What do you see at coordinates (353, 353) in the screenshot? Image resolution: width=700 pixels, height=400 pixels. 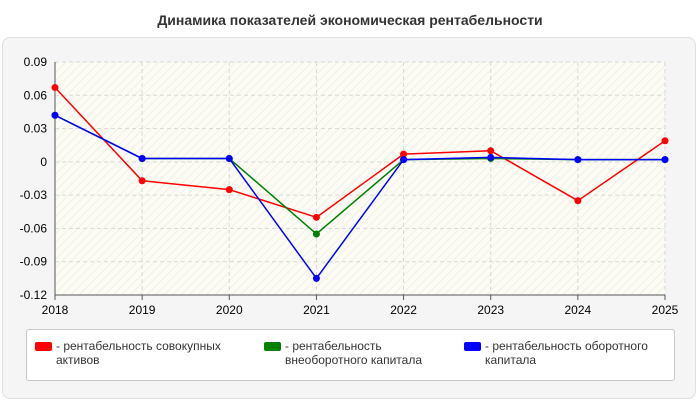 I see `legend-label: - рентабельность внеоборотного капитала` at bounding box center [353, 353].